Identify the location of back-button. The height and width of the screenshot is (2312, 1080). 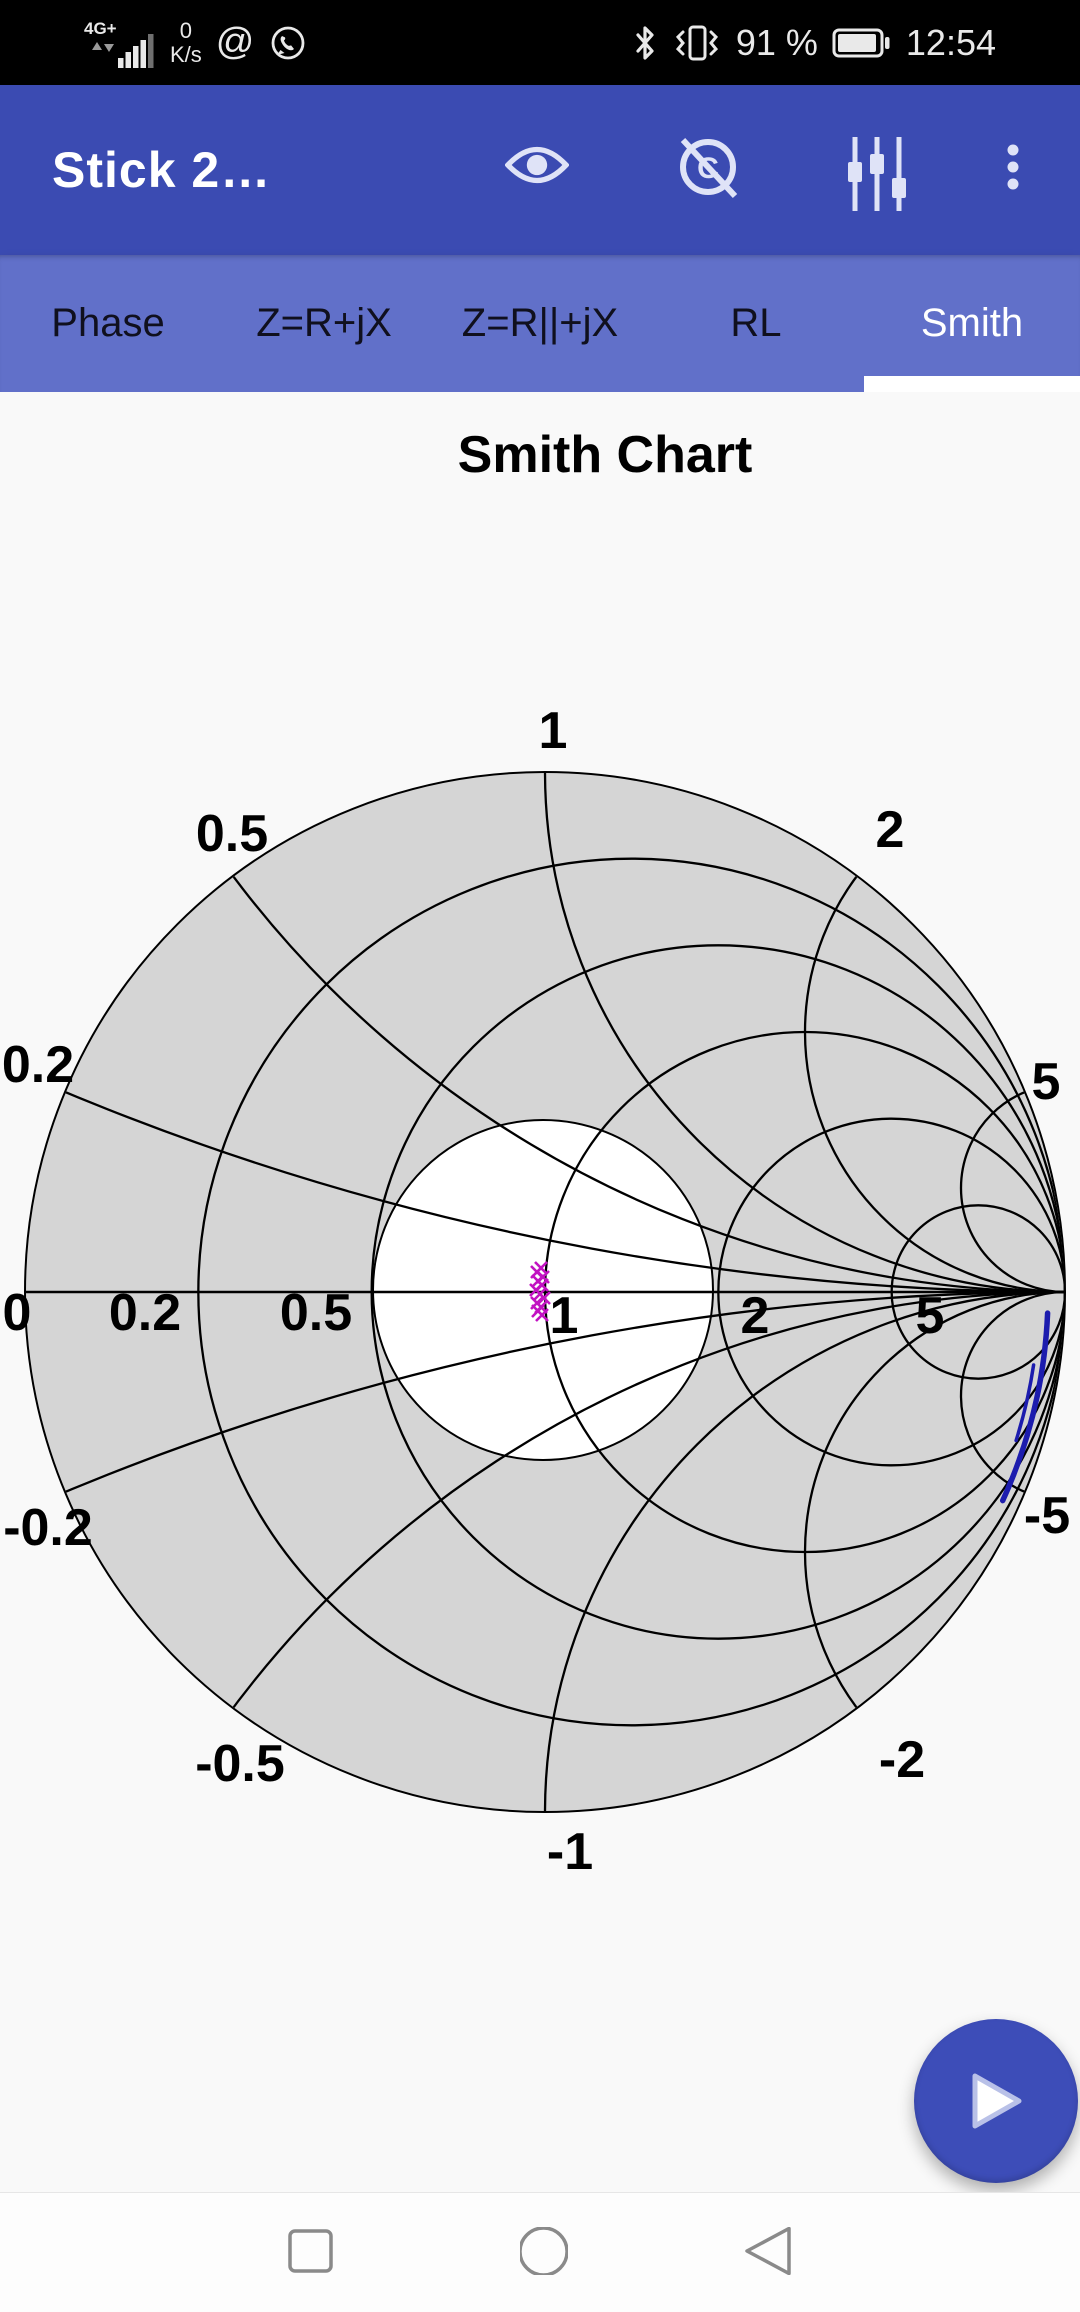
(768, 2251).